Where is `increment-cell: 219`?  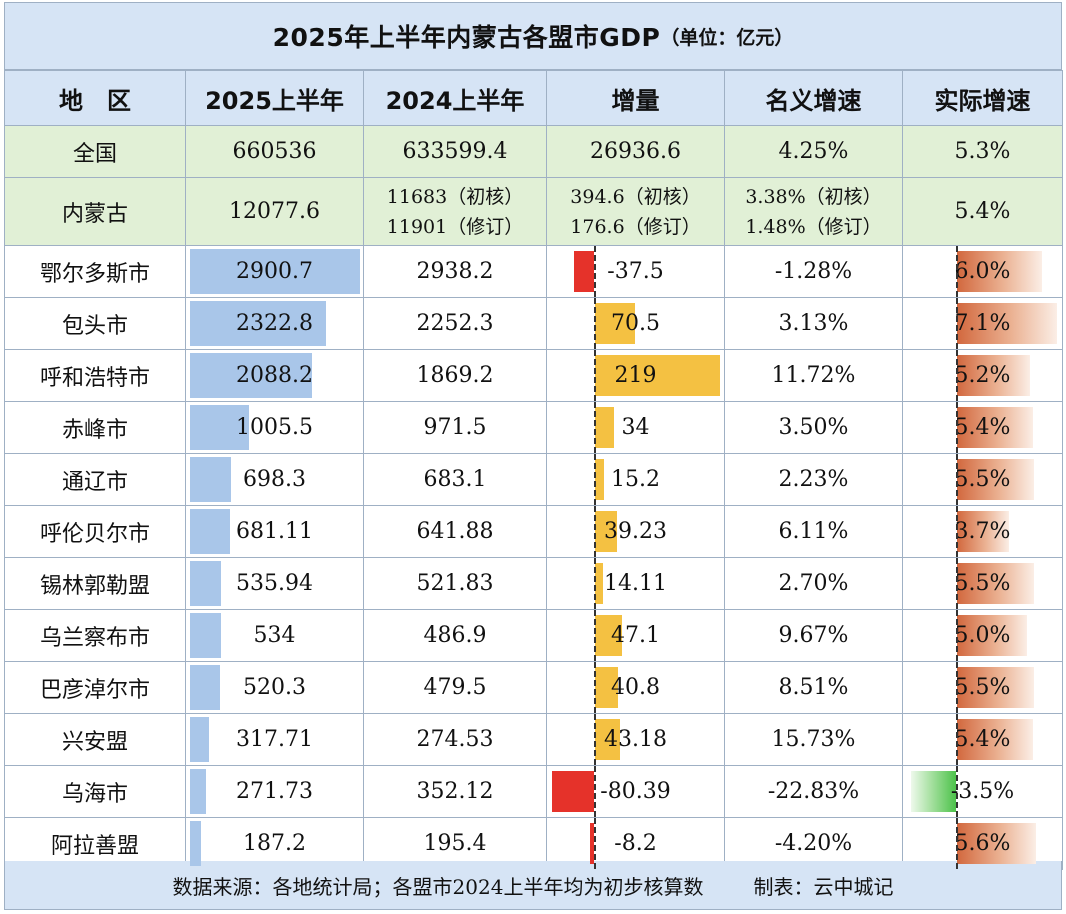 increment-cell: 219 is located at coordinates (635, 375).